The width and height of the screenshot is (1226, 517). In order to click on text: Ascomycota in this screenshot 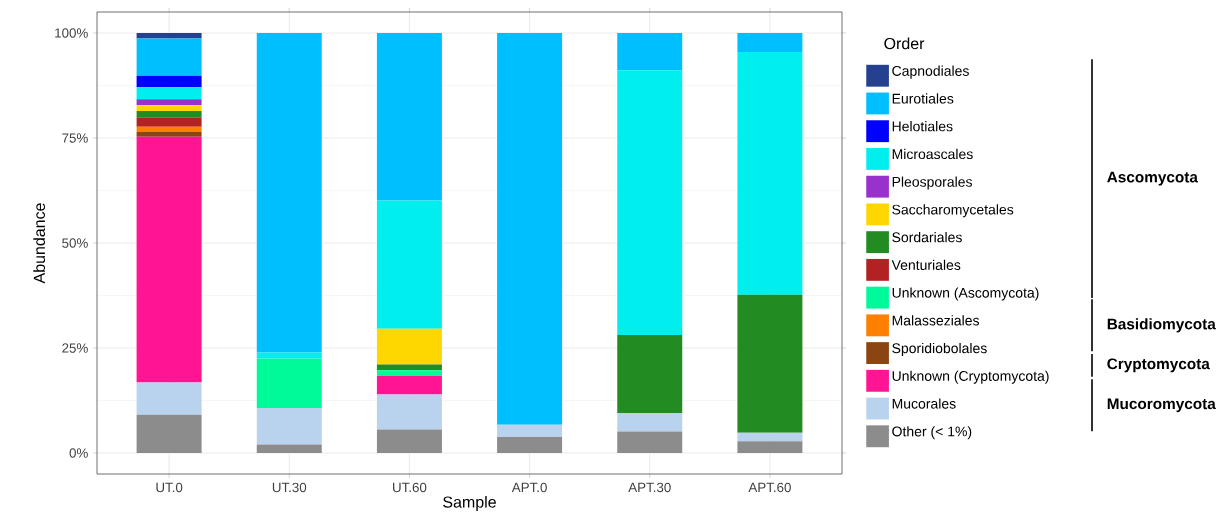, I will do `click(1152, 178)`.